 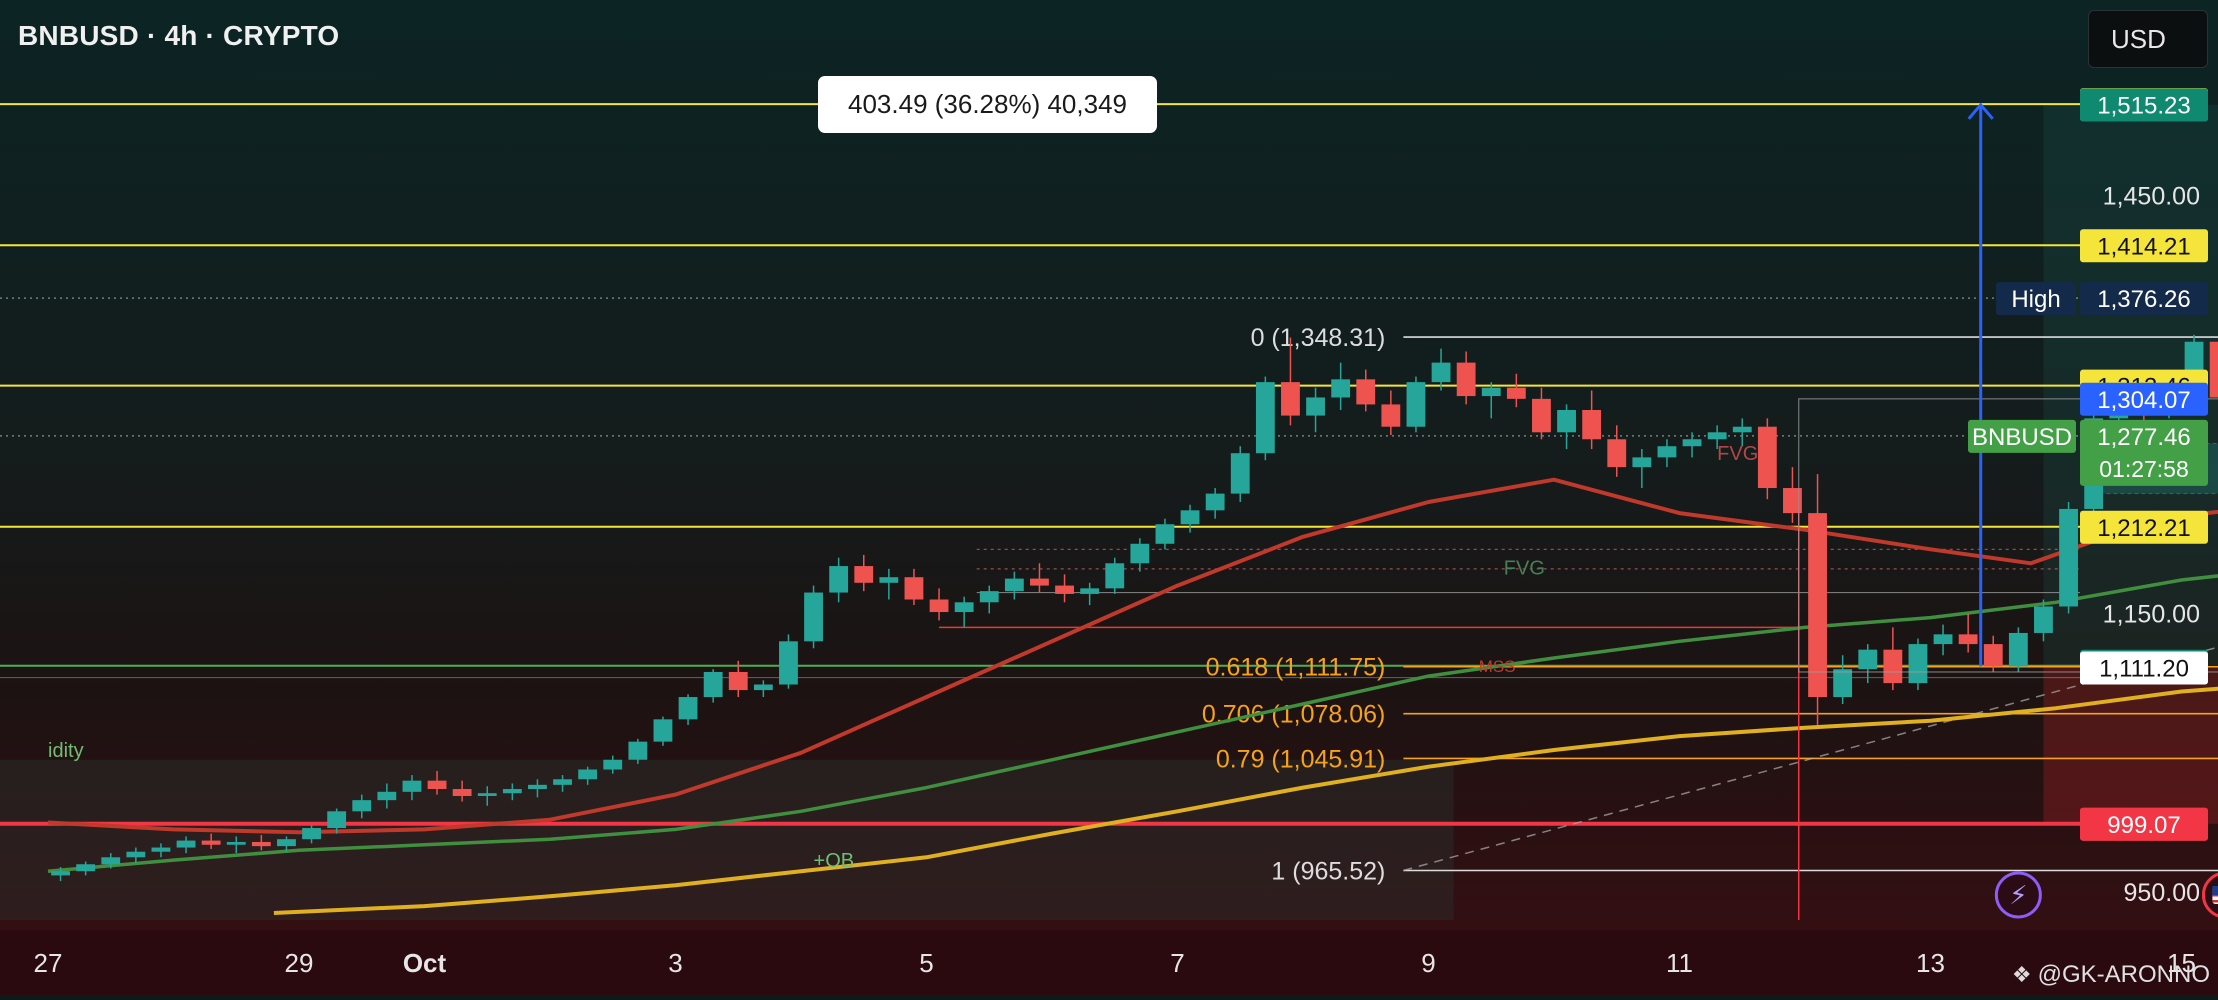 I want to click on price-label-2: 1,414.21, so click(x=2143, y=246).